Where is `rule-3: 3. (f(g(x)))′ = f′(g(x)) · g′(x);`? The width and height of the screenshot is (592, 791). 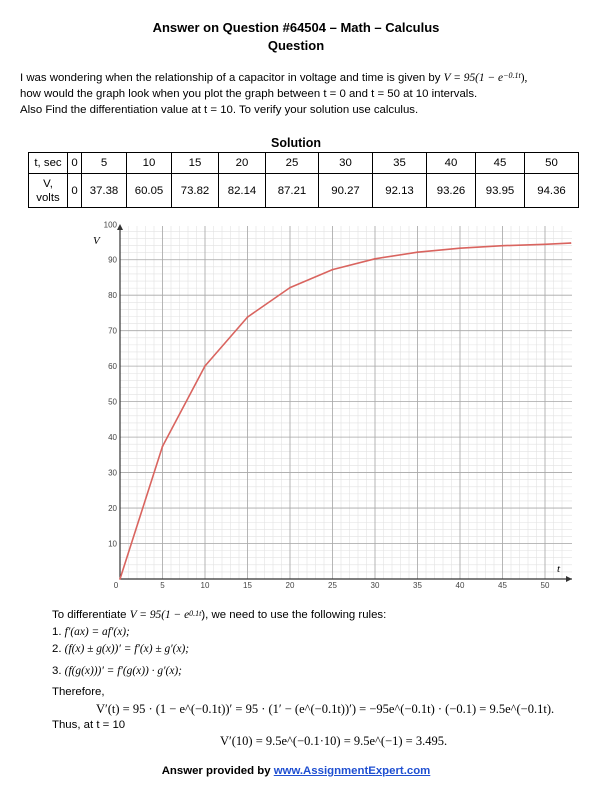 rule-3: 3. (f(g(x)))′ = f′(g(x)) · g′(x); is located at coordinates (117, 671).